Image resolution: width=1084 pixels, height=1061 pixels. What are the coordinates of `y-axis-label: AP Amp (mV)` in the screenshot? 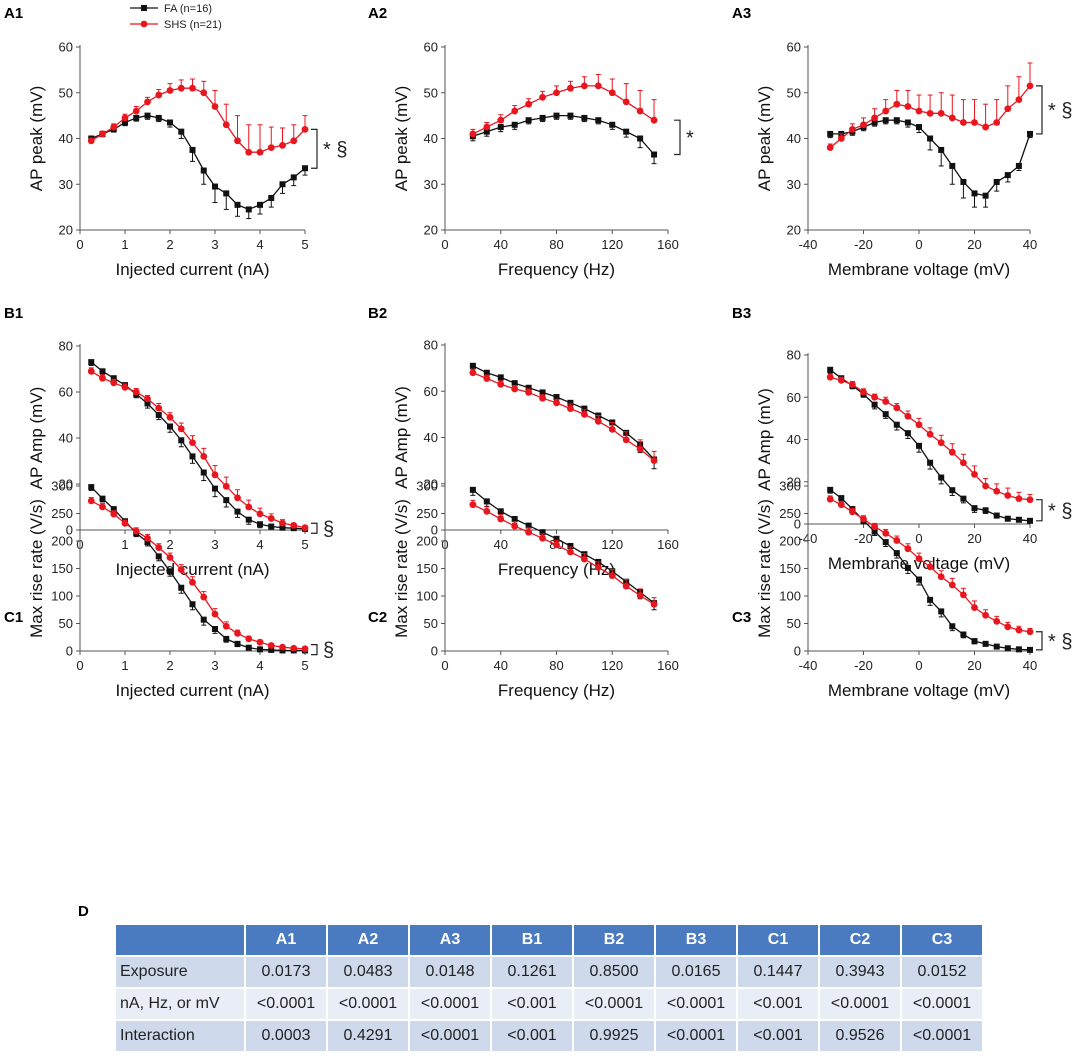 It's located at (764, 439).